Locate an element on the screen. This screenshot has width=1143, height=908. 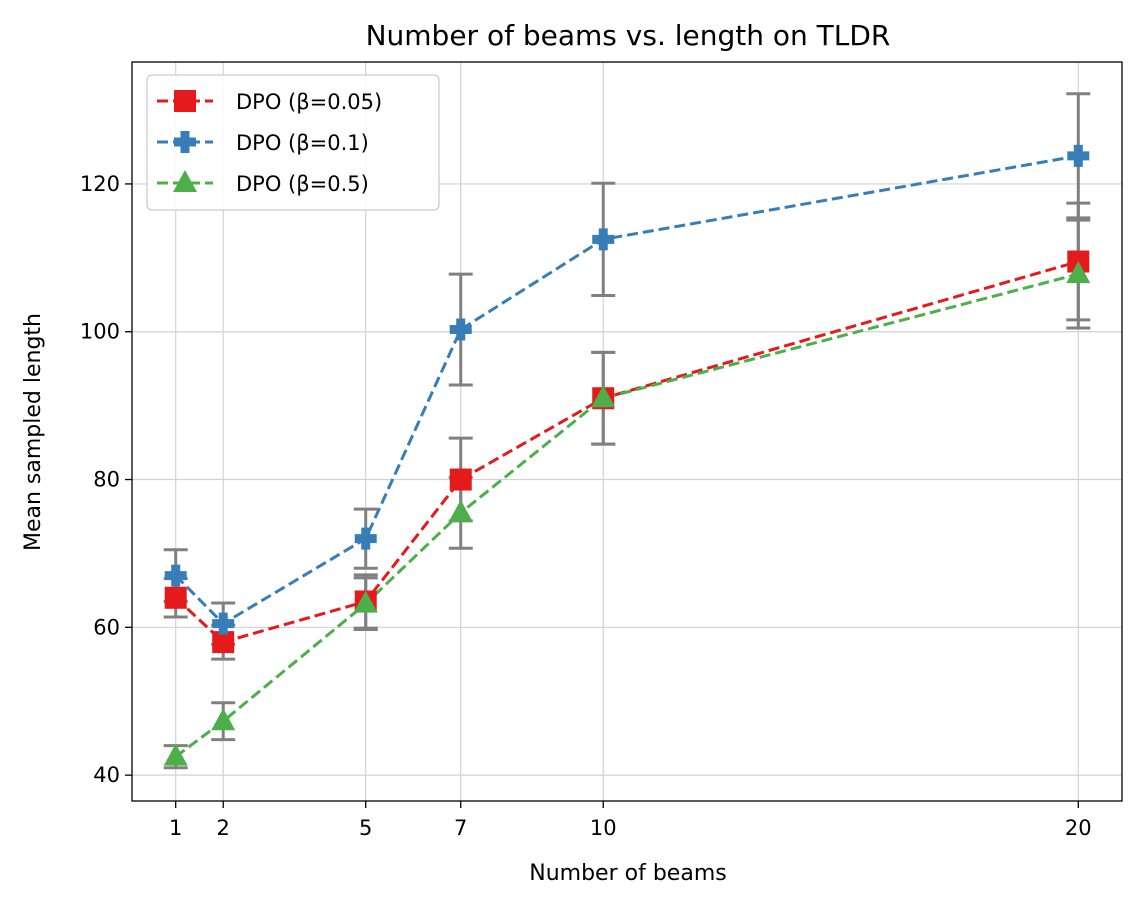
x-tick-label: 2 is located at coordinates (223, 828).